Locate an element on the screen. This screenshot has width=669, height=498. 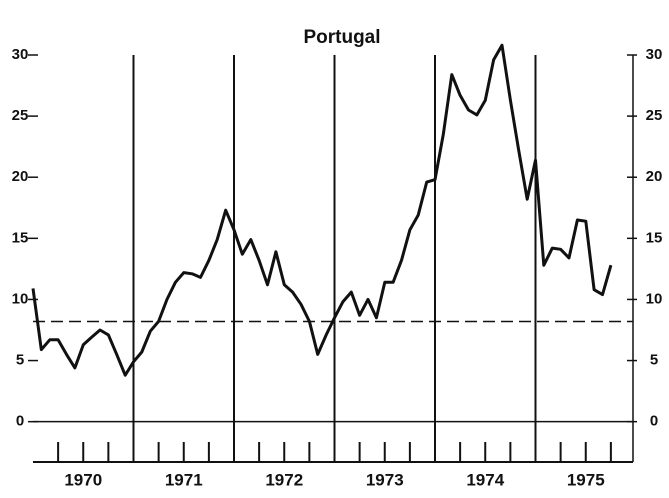
x-tick-label: 1970 is located at coordinates (83, 479).